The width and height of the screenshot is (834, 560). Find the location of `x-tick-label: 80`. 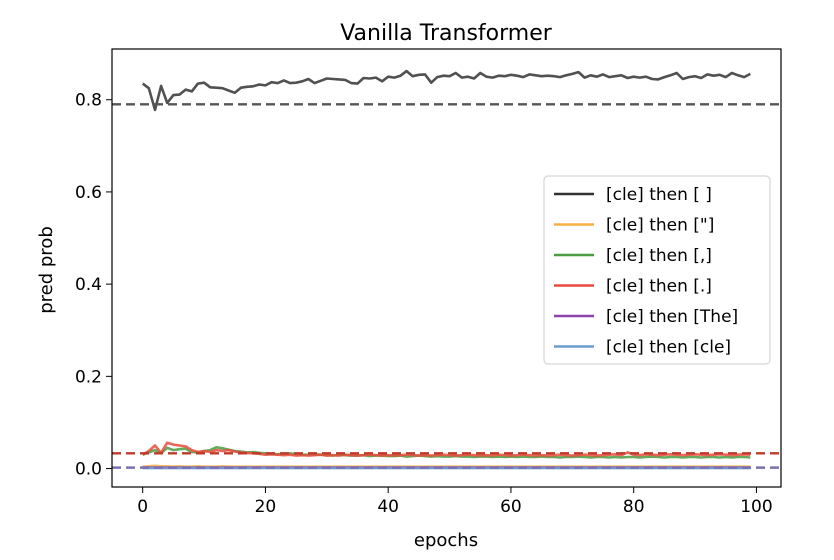

x-tick-label: 80 is located at coordinates (634, 507).